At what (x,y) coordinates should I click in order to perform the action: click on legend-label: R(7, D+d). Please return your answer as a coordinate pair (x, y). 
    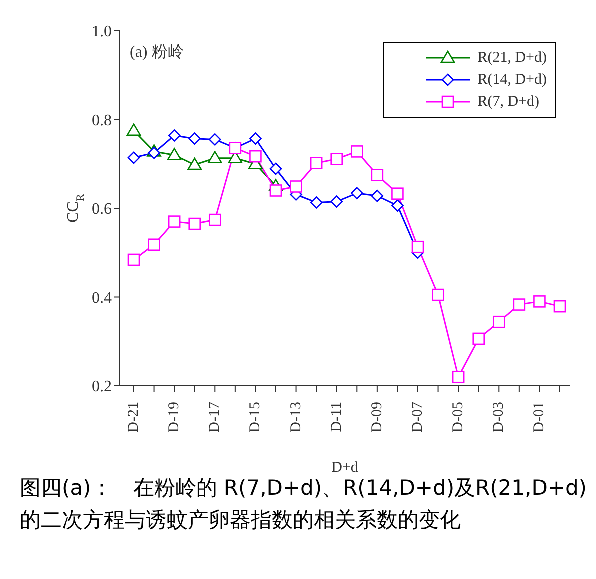
    Looking at the image, I should click on (509, 102).